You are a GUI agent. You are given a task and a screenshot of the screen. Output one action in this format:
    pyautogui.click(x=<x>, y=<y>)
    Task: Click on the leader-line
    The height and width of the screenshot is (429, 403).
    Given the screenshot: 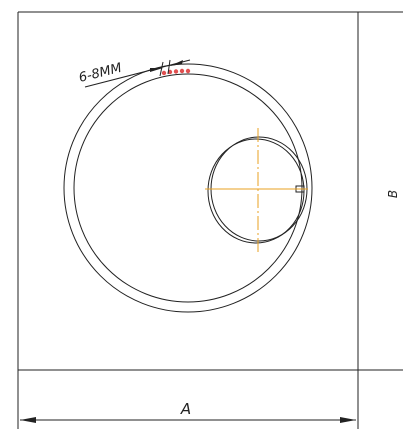 What is the action you would take?
    pyautogui.click(x=137, y=73)
    